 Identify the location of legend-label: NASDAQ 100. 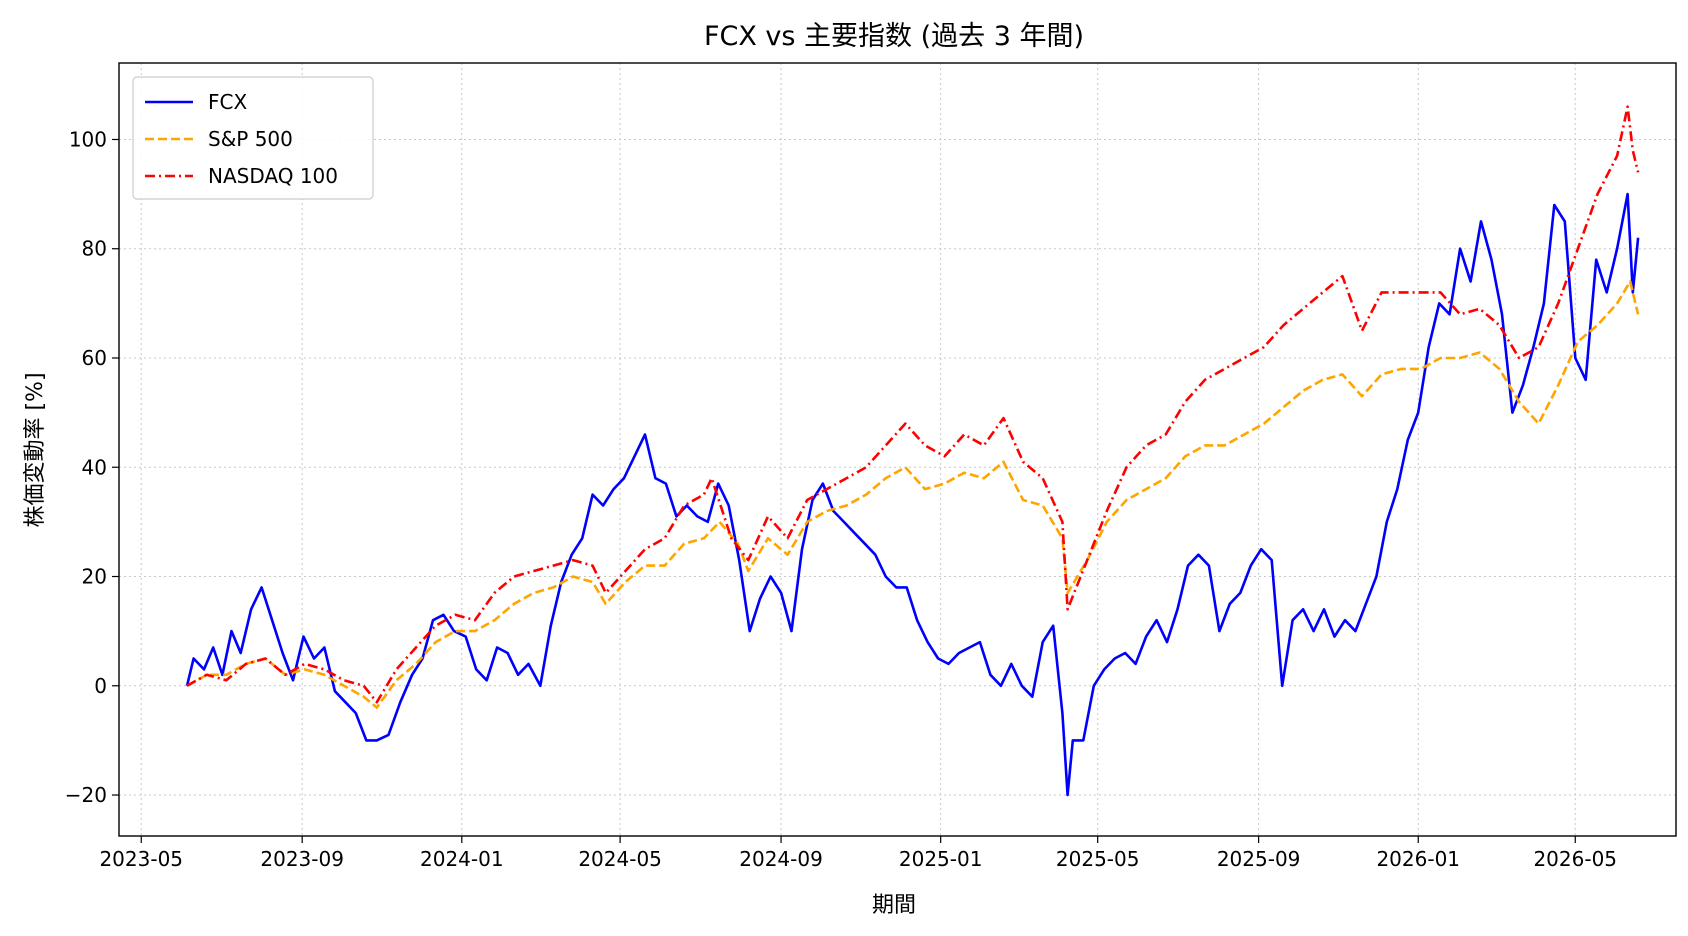
(273, 176).